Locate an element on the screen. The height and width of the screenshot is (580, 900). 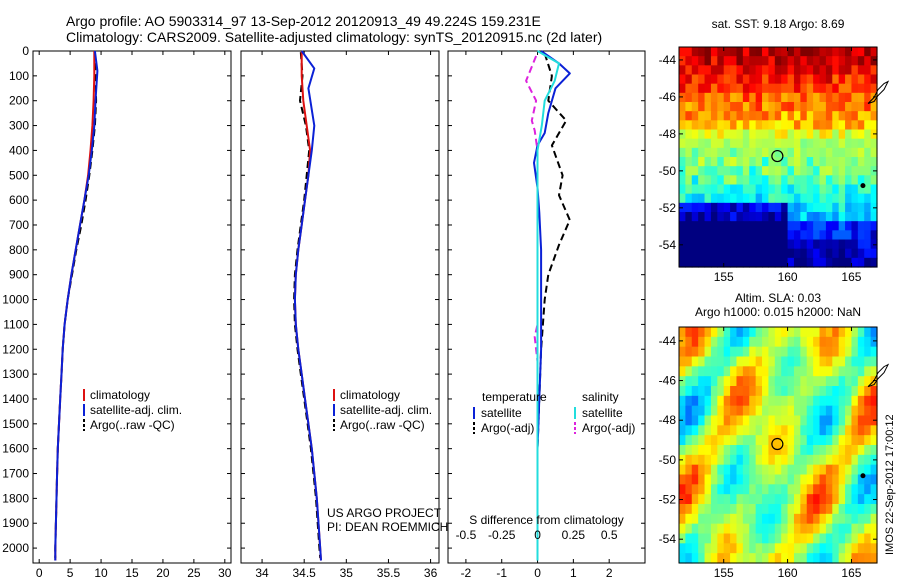
map-y-tick-label: -46 is located at coordinates (668, 97).